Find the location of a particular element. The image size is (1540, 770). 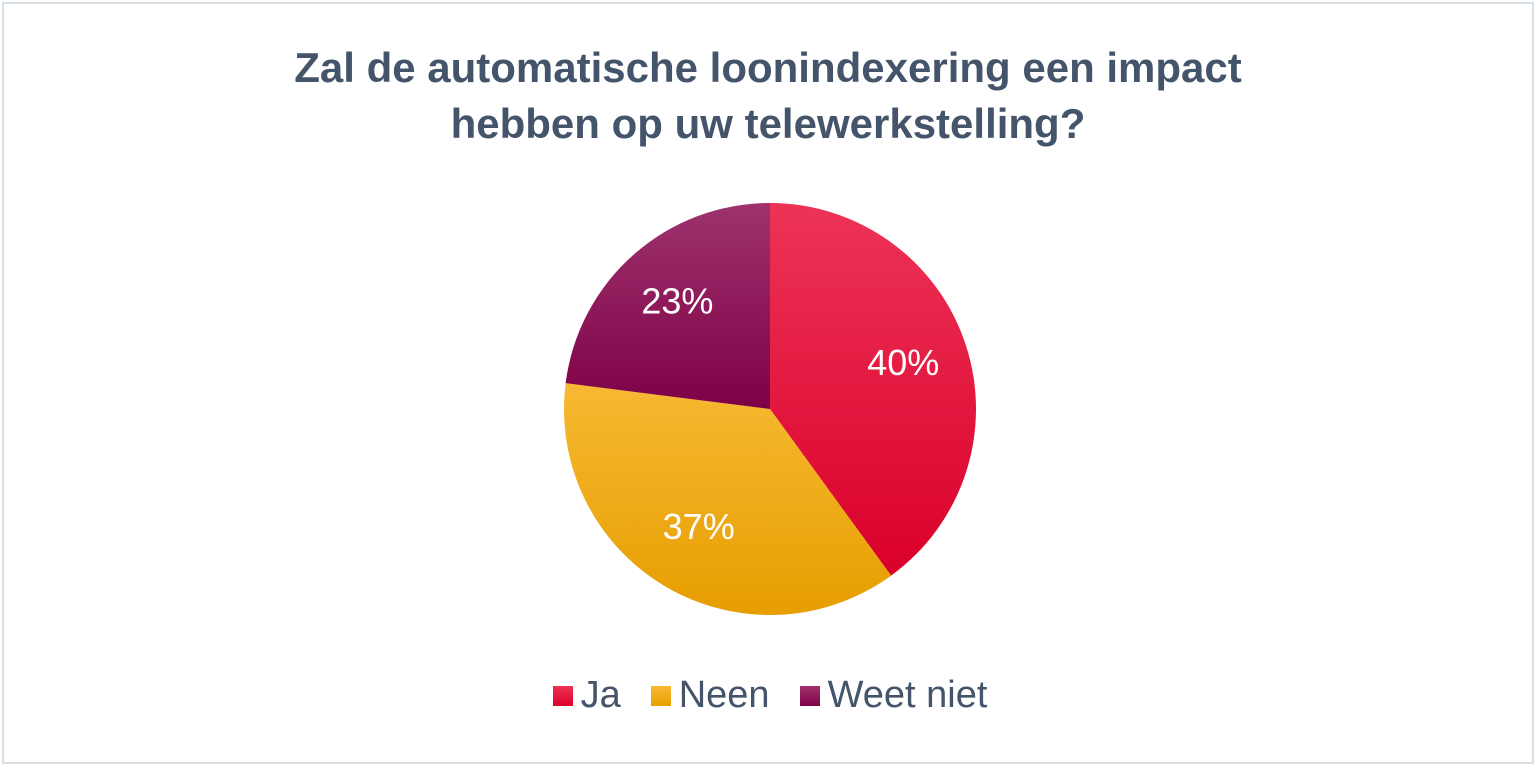

legend-label-ja: Ja is located at coordinates (600, 695).